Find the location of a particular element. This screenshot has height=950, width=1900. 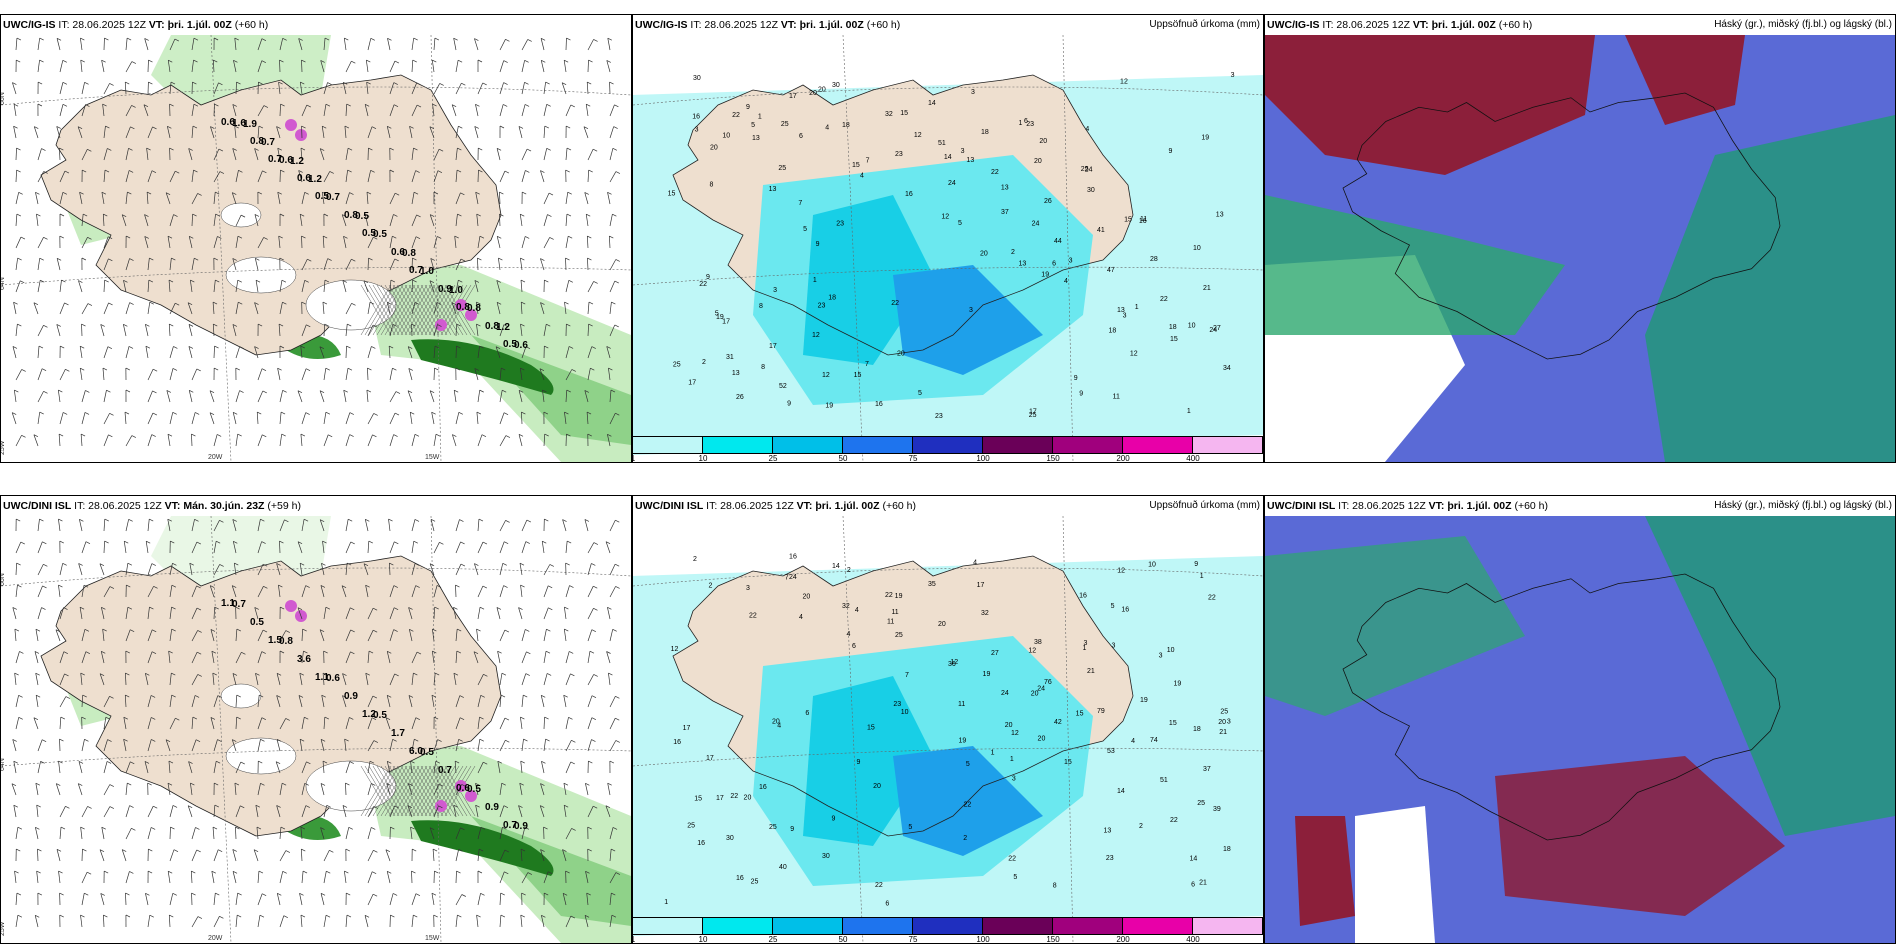

value-label: 53 is located at coordinates (1111, 751).